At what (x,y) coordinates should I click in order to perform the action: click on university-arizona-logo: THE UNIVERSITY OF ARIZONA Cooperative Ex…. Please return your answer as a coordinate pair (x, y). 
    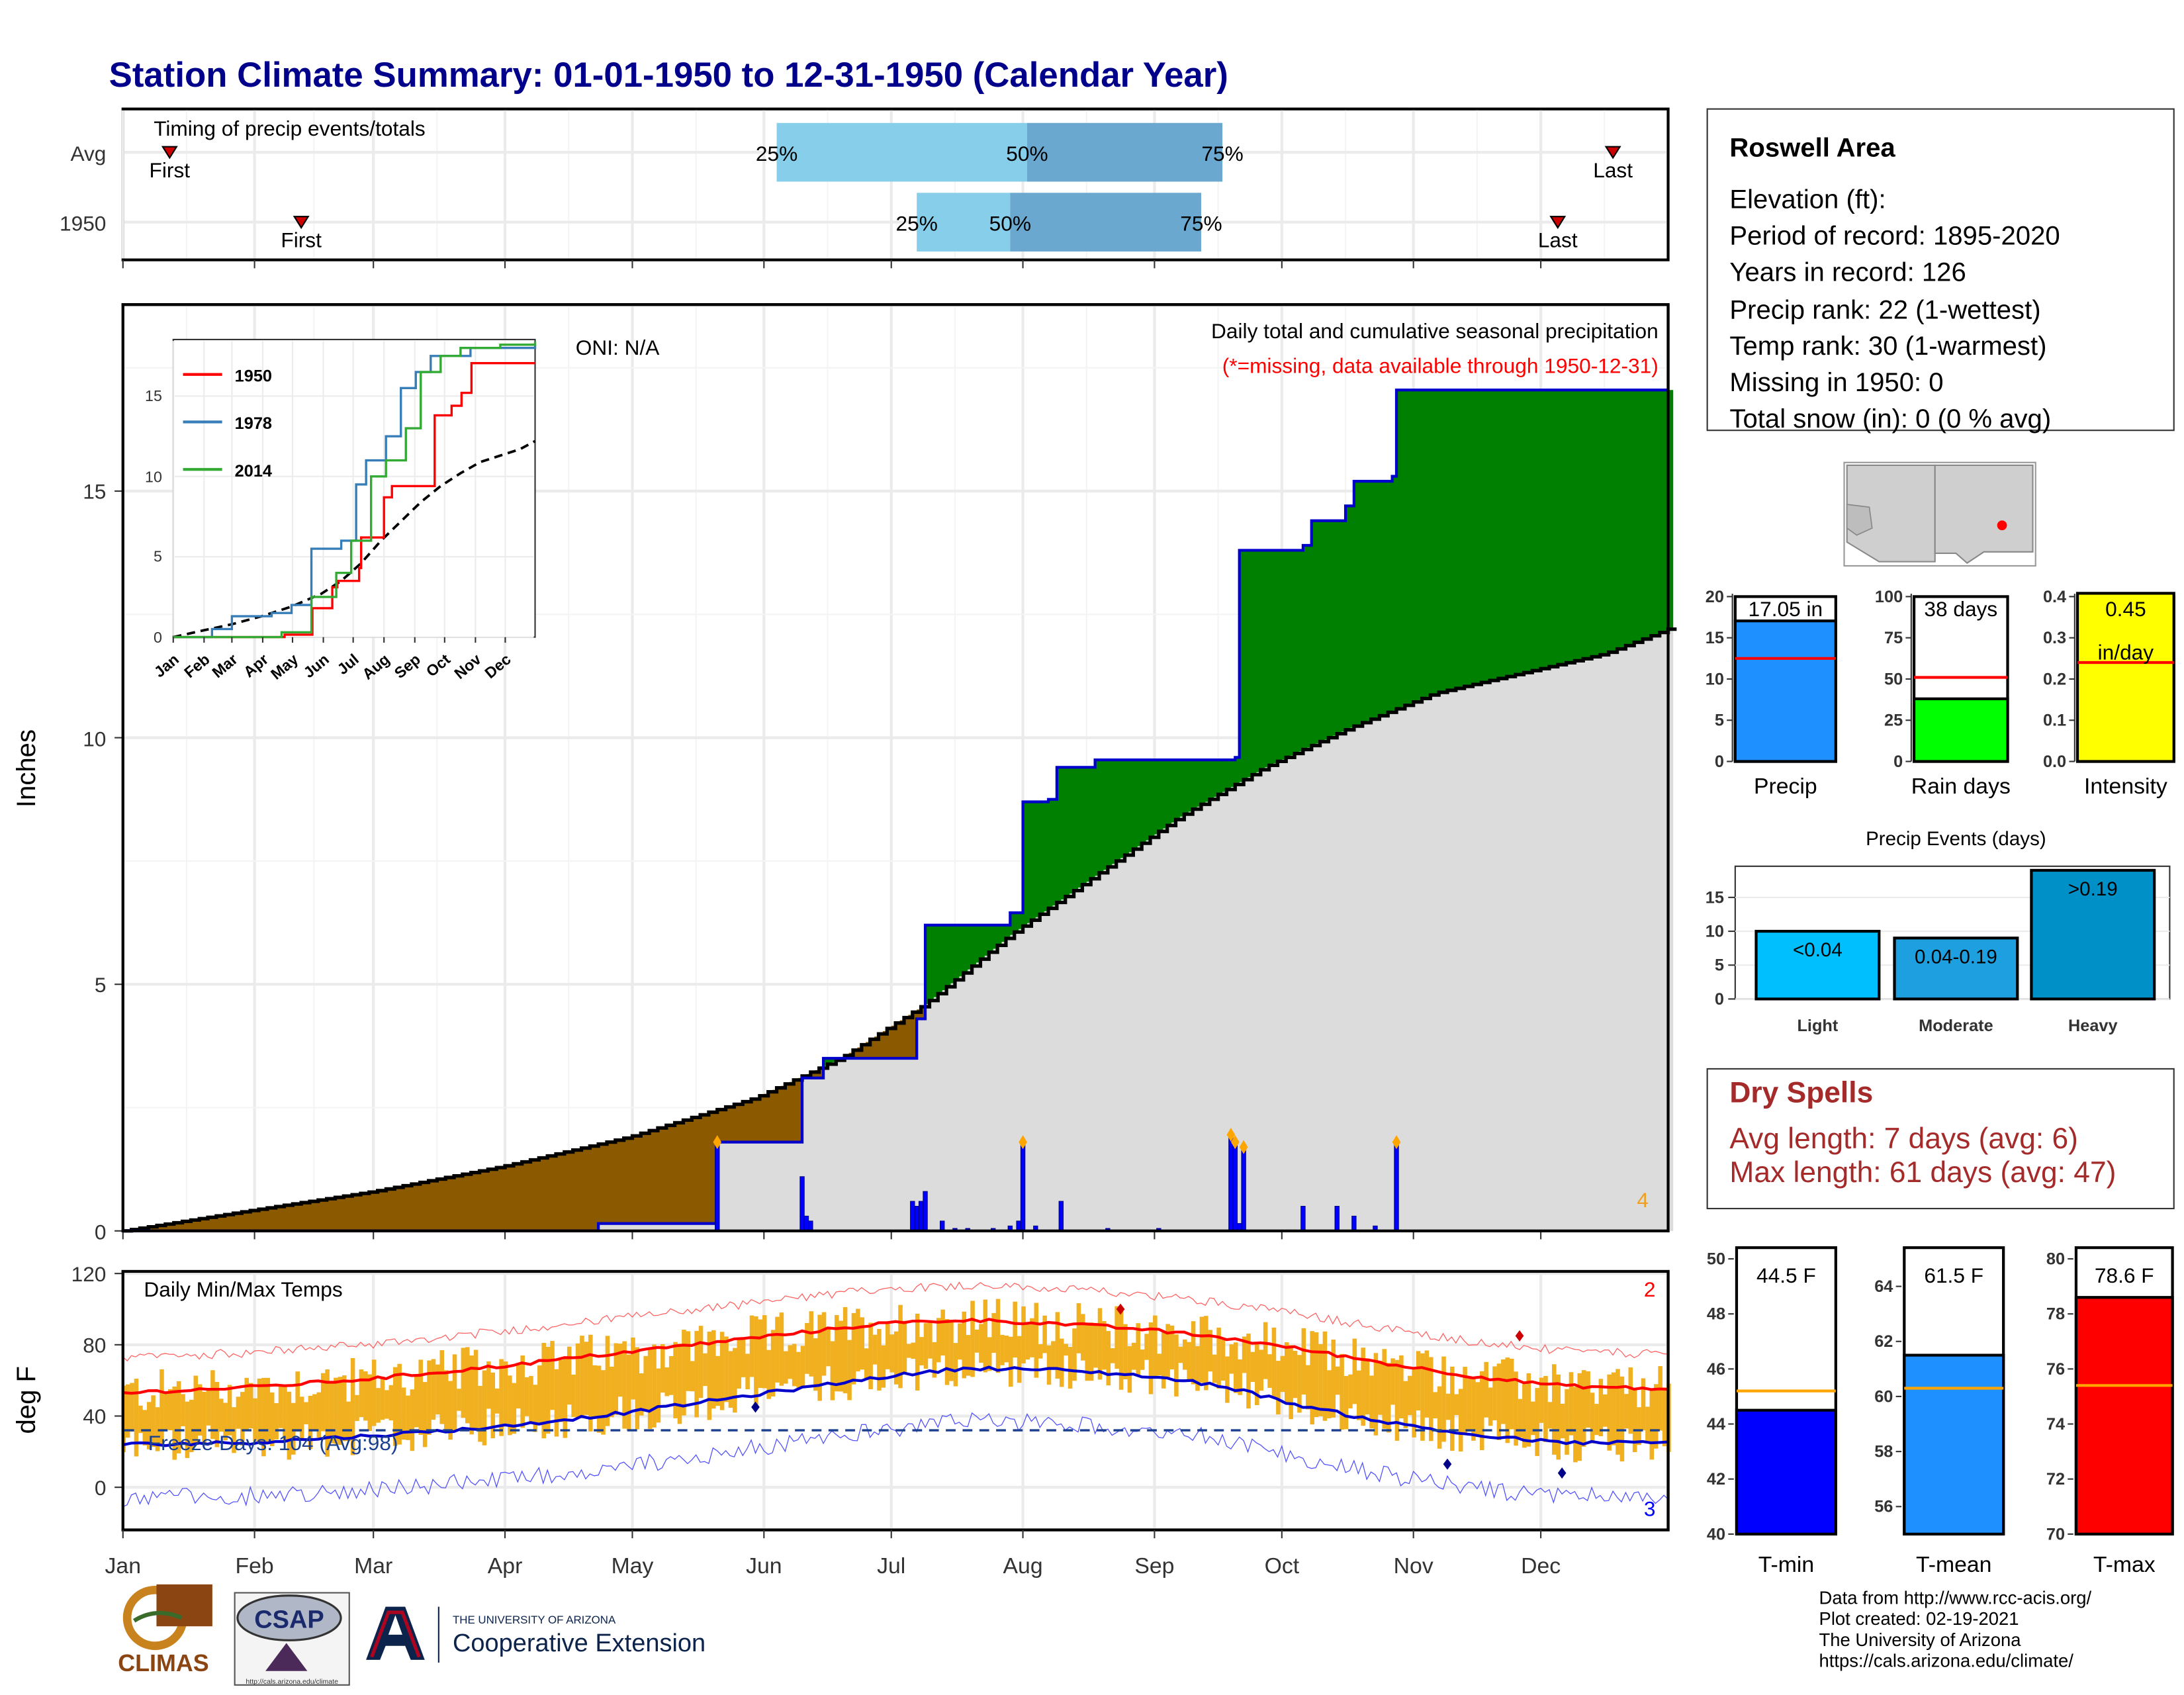
    Looking at the image, I should click on (535, 1634).